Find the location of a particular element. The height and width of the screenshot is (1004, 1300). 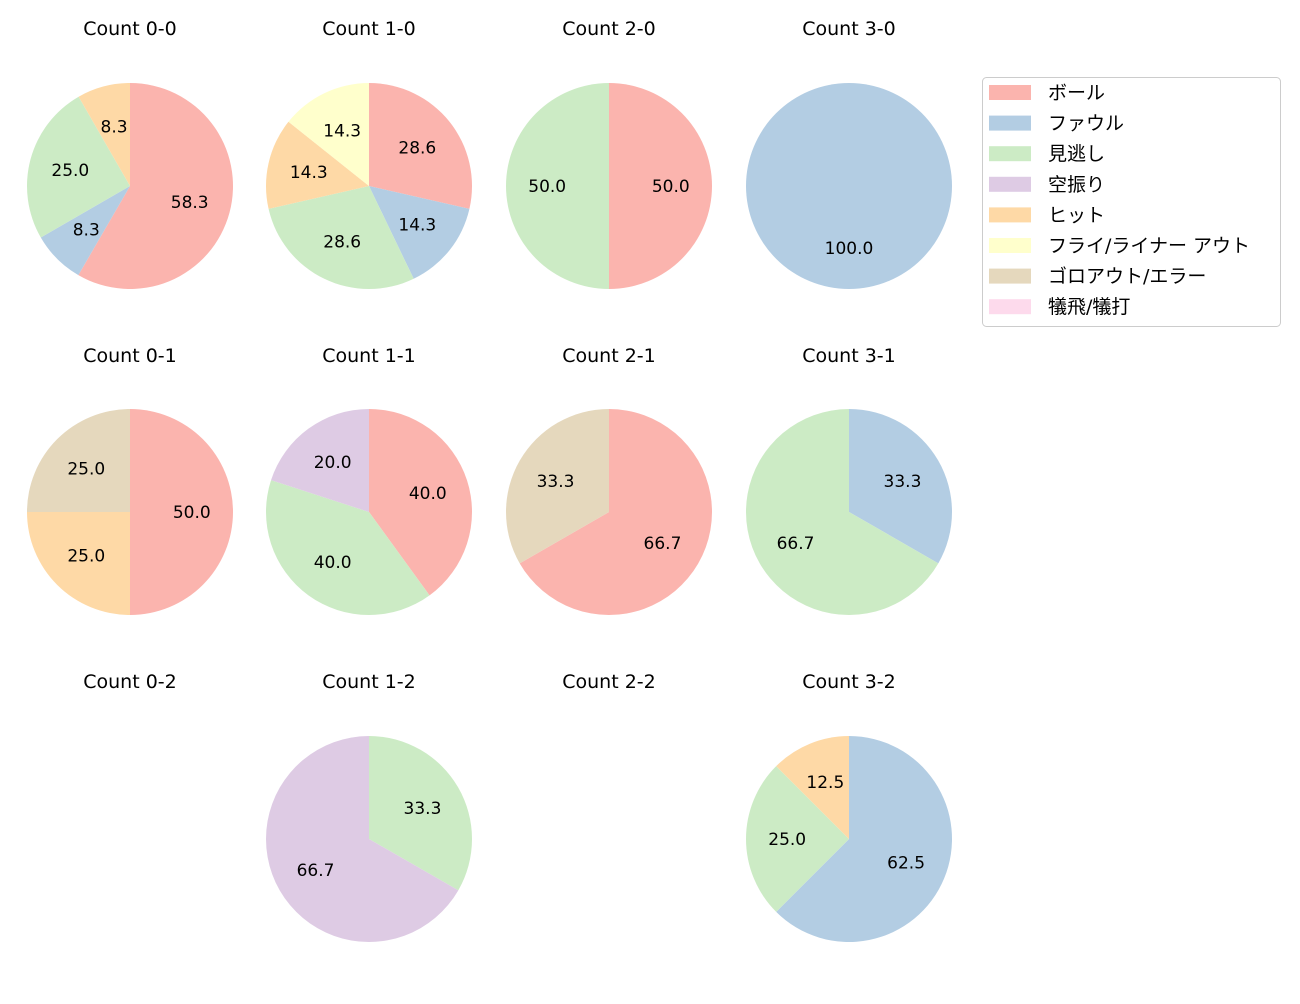

slice-label: 12.5 is located at coordinates (825, 783).